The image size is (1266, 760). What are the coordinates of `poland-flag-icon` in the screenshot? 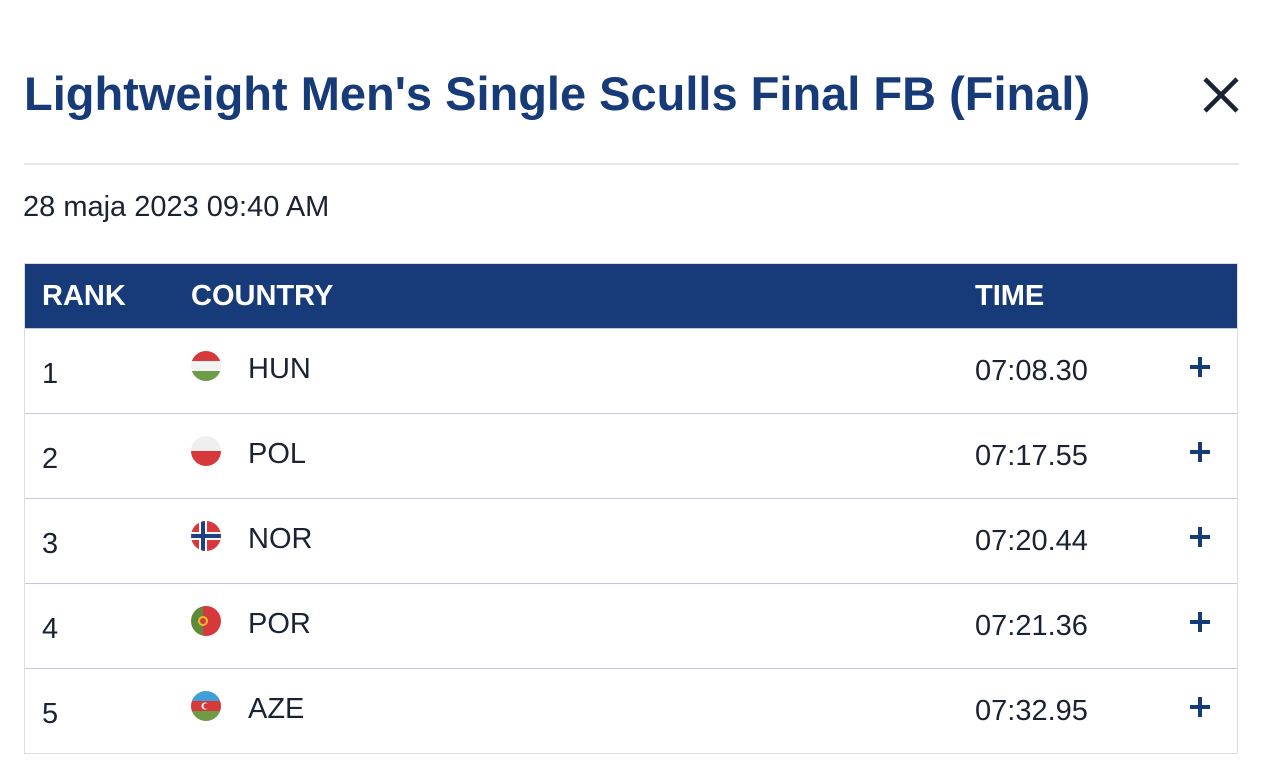 It's located at (206, 451).